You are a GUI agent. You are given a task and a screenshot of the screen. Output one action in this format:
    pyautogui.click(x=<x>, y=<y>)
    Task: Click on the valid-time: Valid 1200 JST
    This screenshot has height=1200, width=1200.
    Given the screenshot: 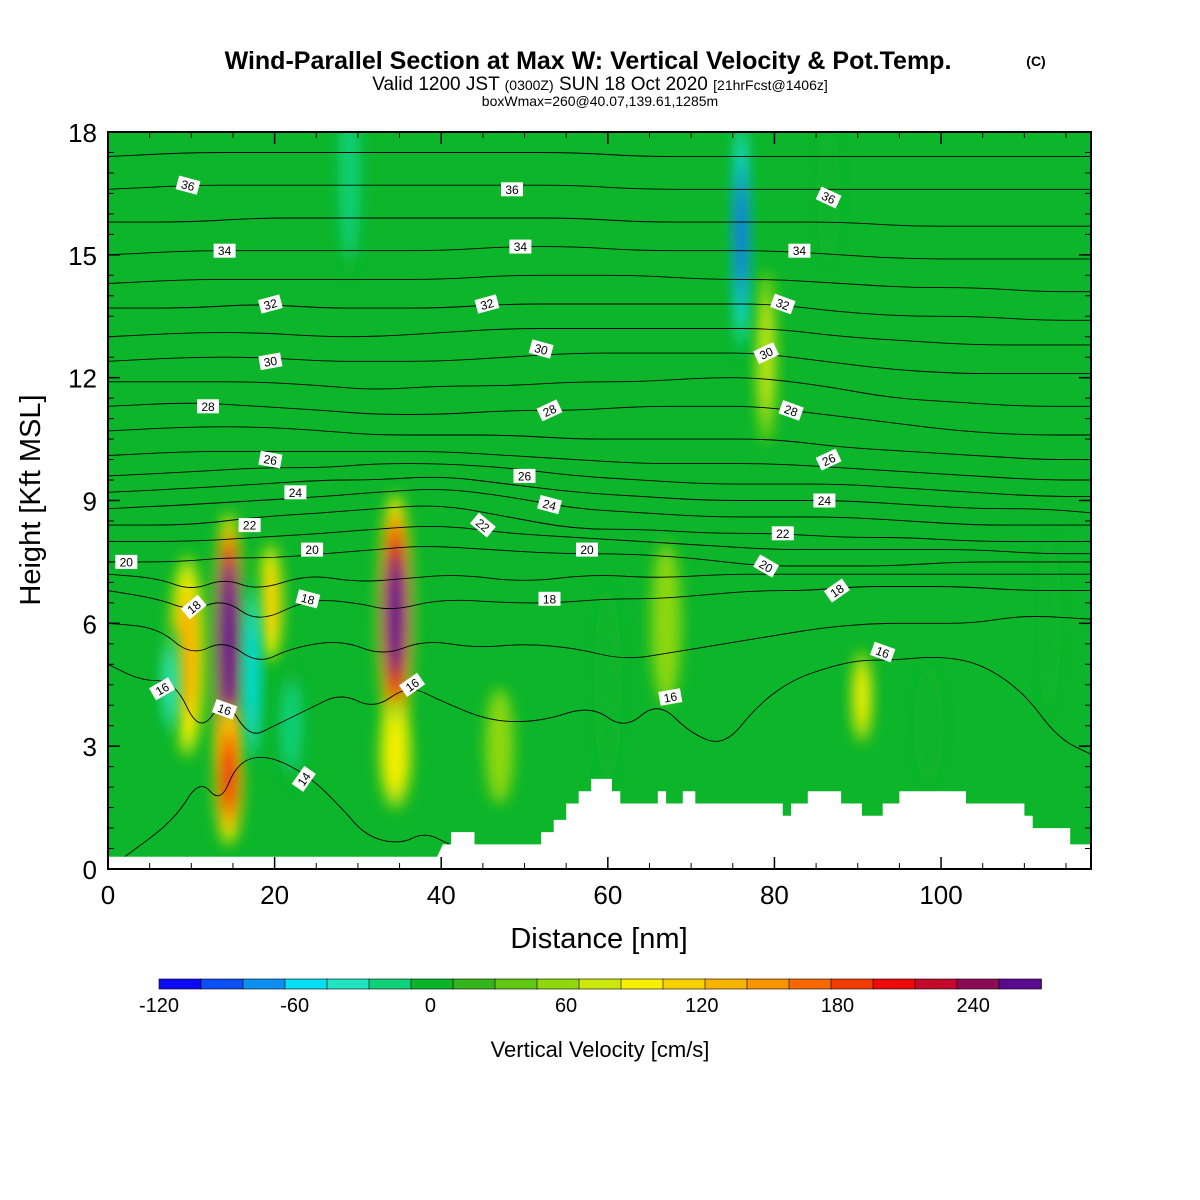 What is the action you would take?
    pyautogui.click(x=436, y=84)
    